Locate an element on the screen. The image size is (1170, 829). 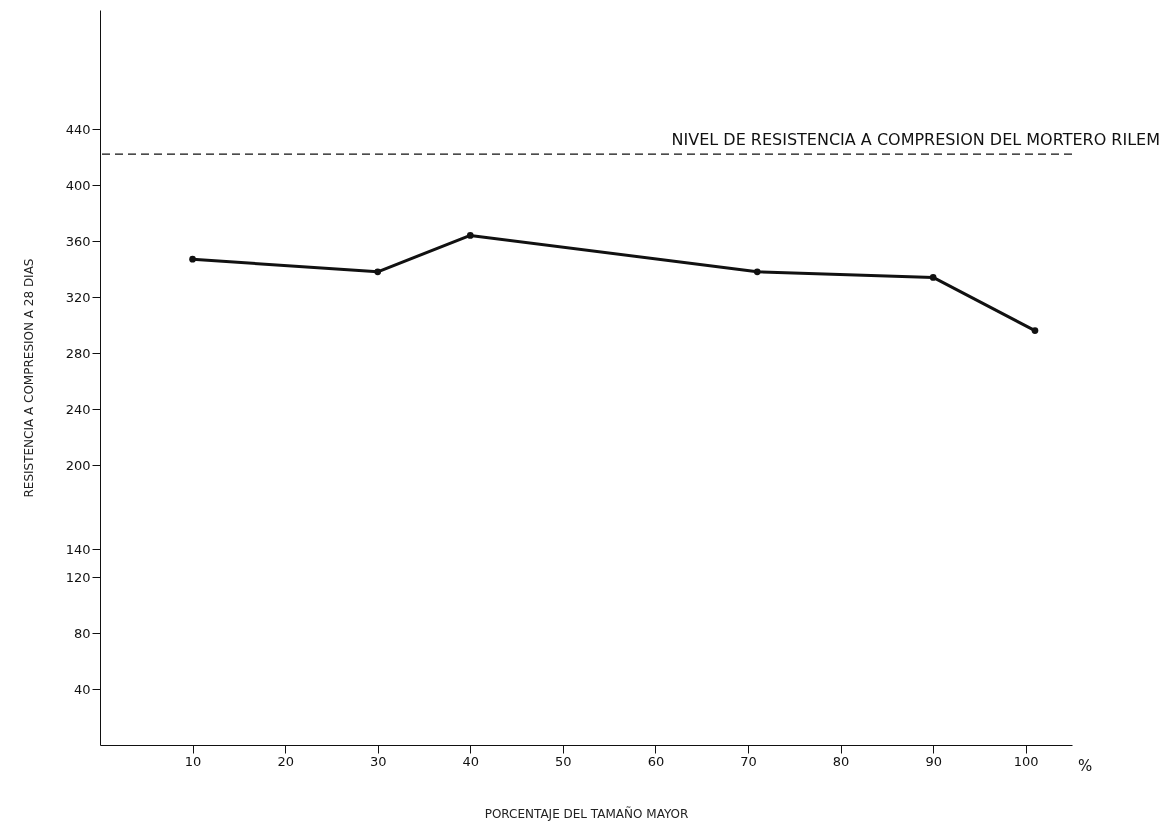
y-tick-label: 440 is located at coordinates (78, 129).